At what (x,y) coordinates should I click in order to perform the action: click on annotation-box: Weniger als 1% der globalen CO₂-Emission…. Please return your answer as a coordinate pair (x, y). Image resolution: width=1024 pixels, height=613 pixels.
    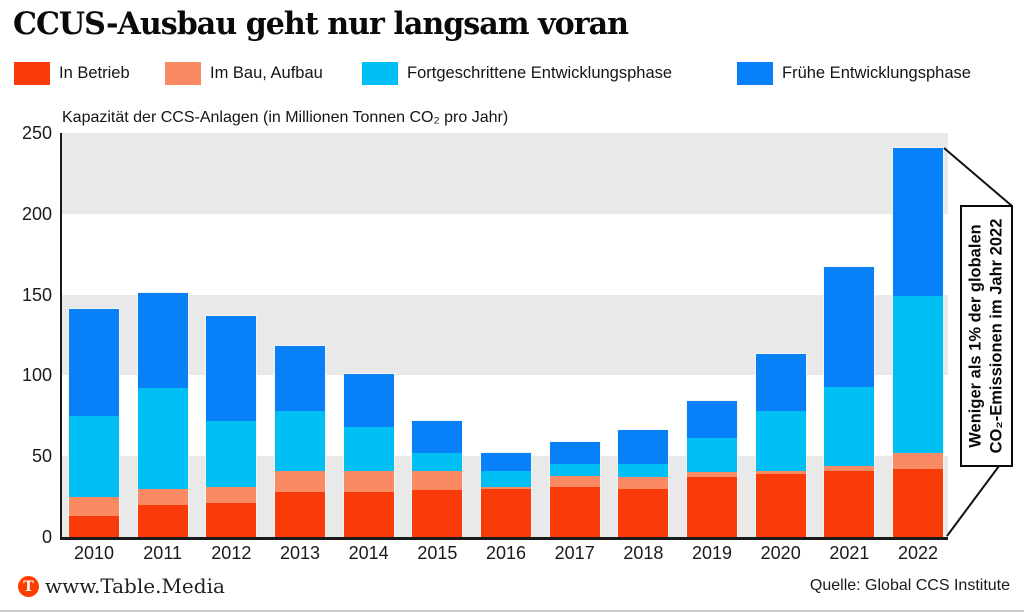
    Looking at the image, I should click on (986, 336).